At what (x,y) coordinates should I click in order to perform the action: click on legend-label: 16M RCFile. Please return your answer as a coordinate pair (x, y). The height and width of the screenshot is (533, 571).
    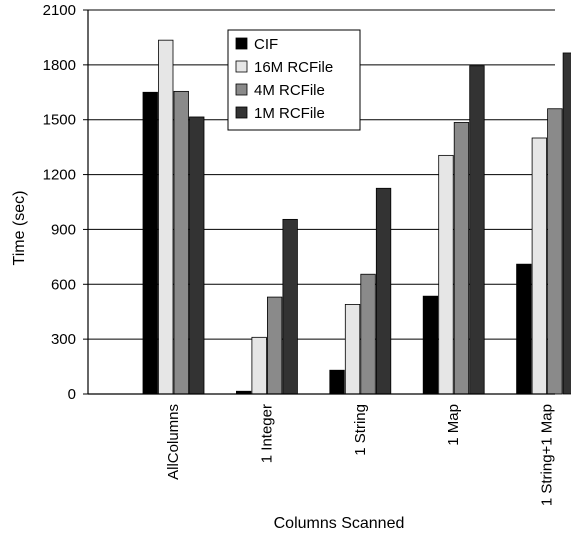
    Looking at the image, I should click on (293, 67).